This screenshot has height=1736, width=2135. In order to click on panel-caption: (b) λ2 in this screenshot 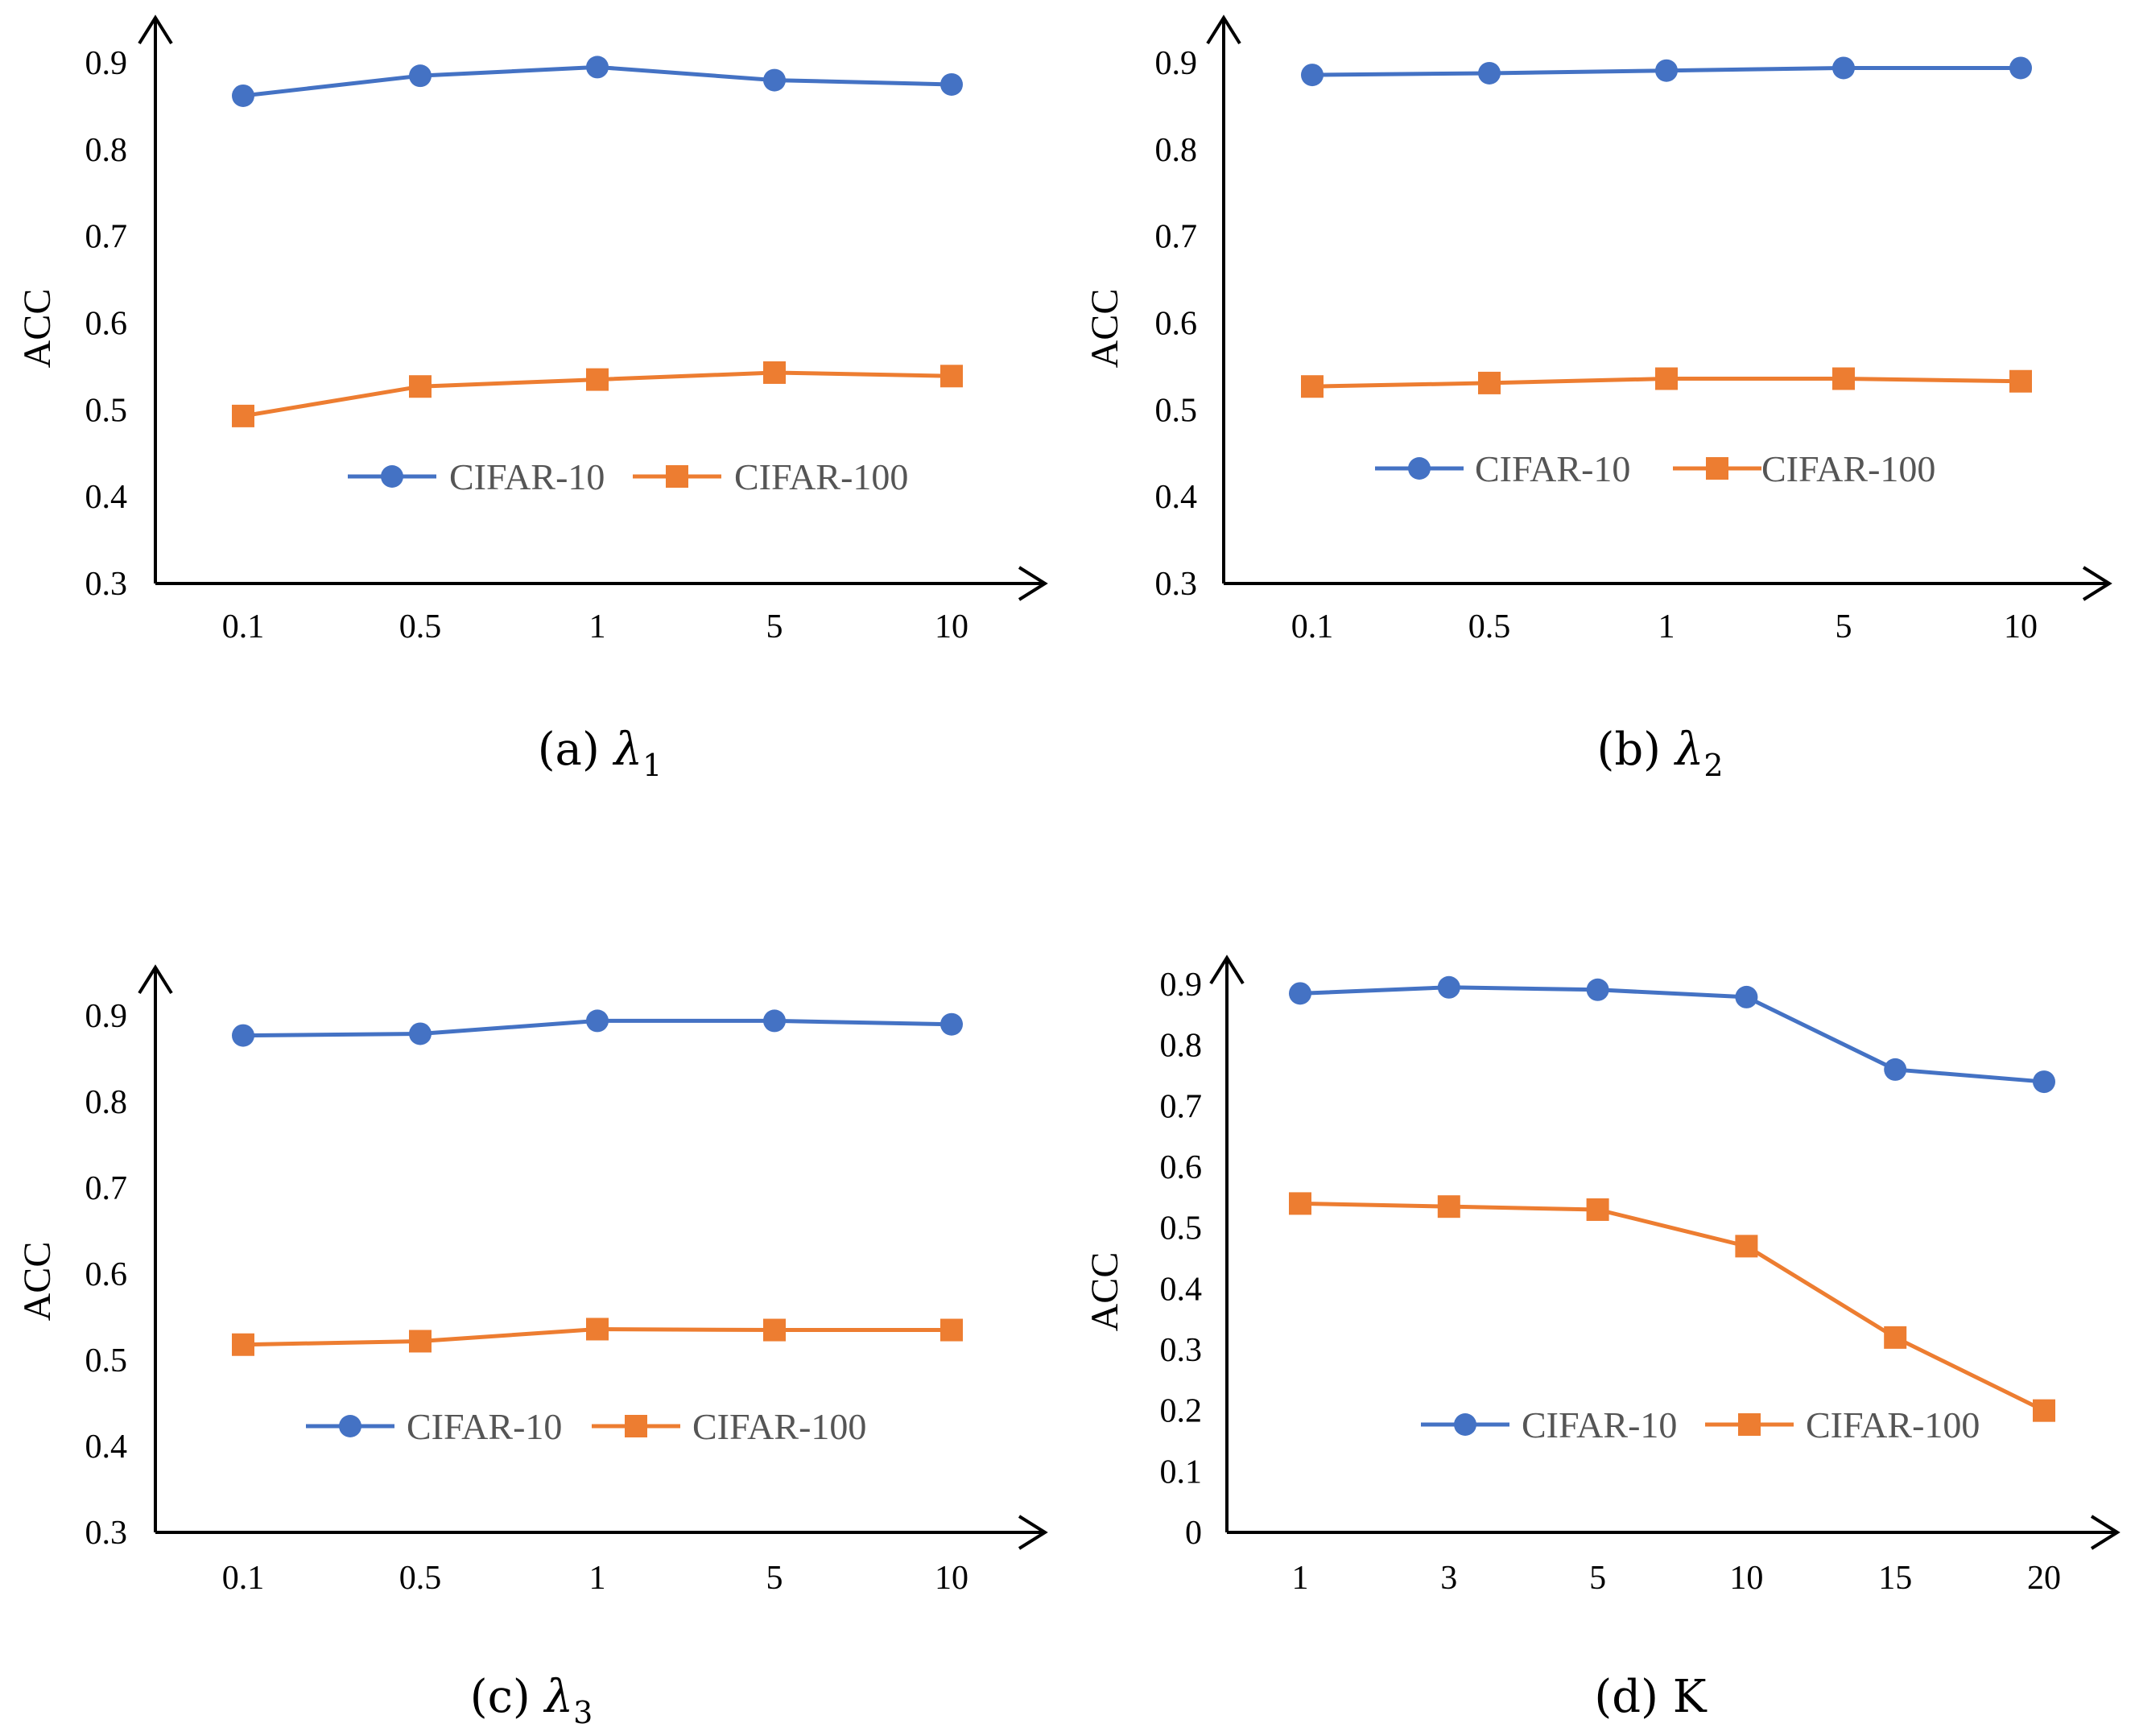, I will do `click(1660, 753)`.